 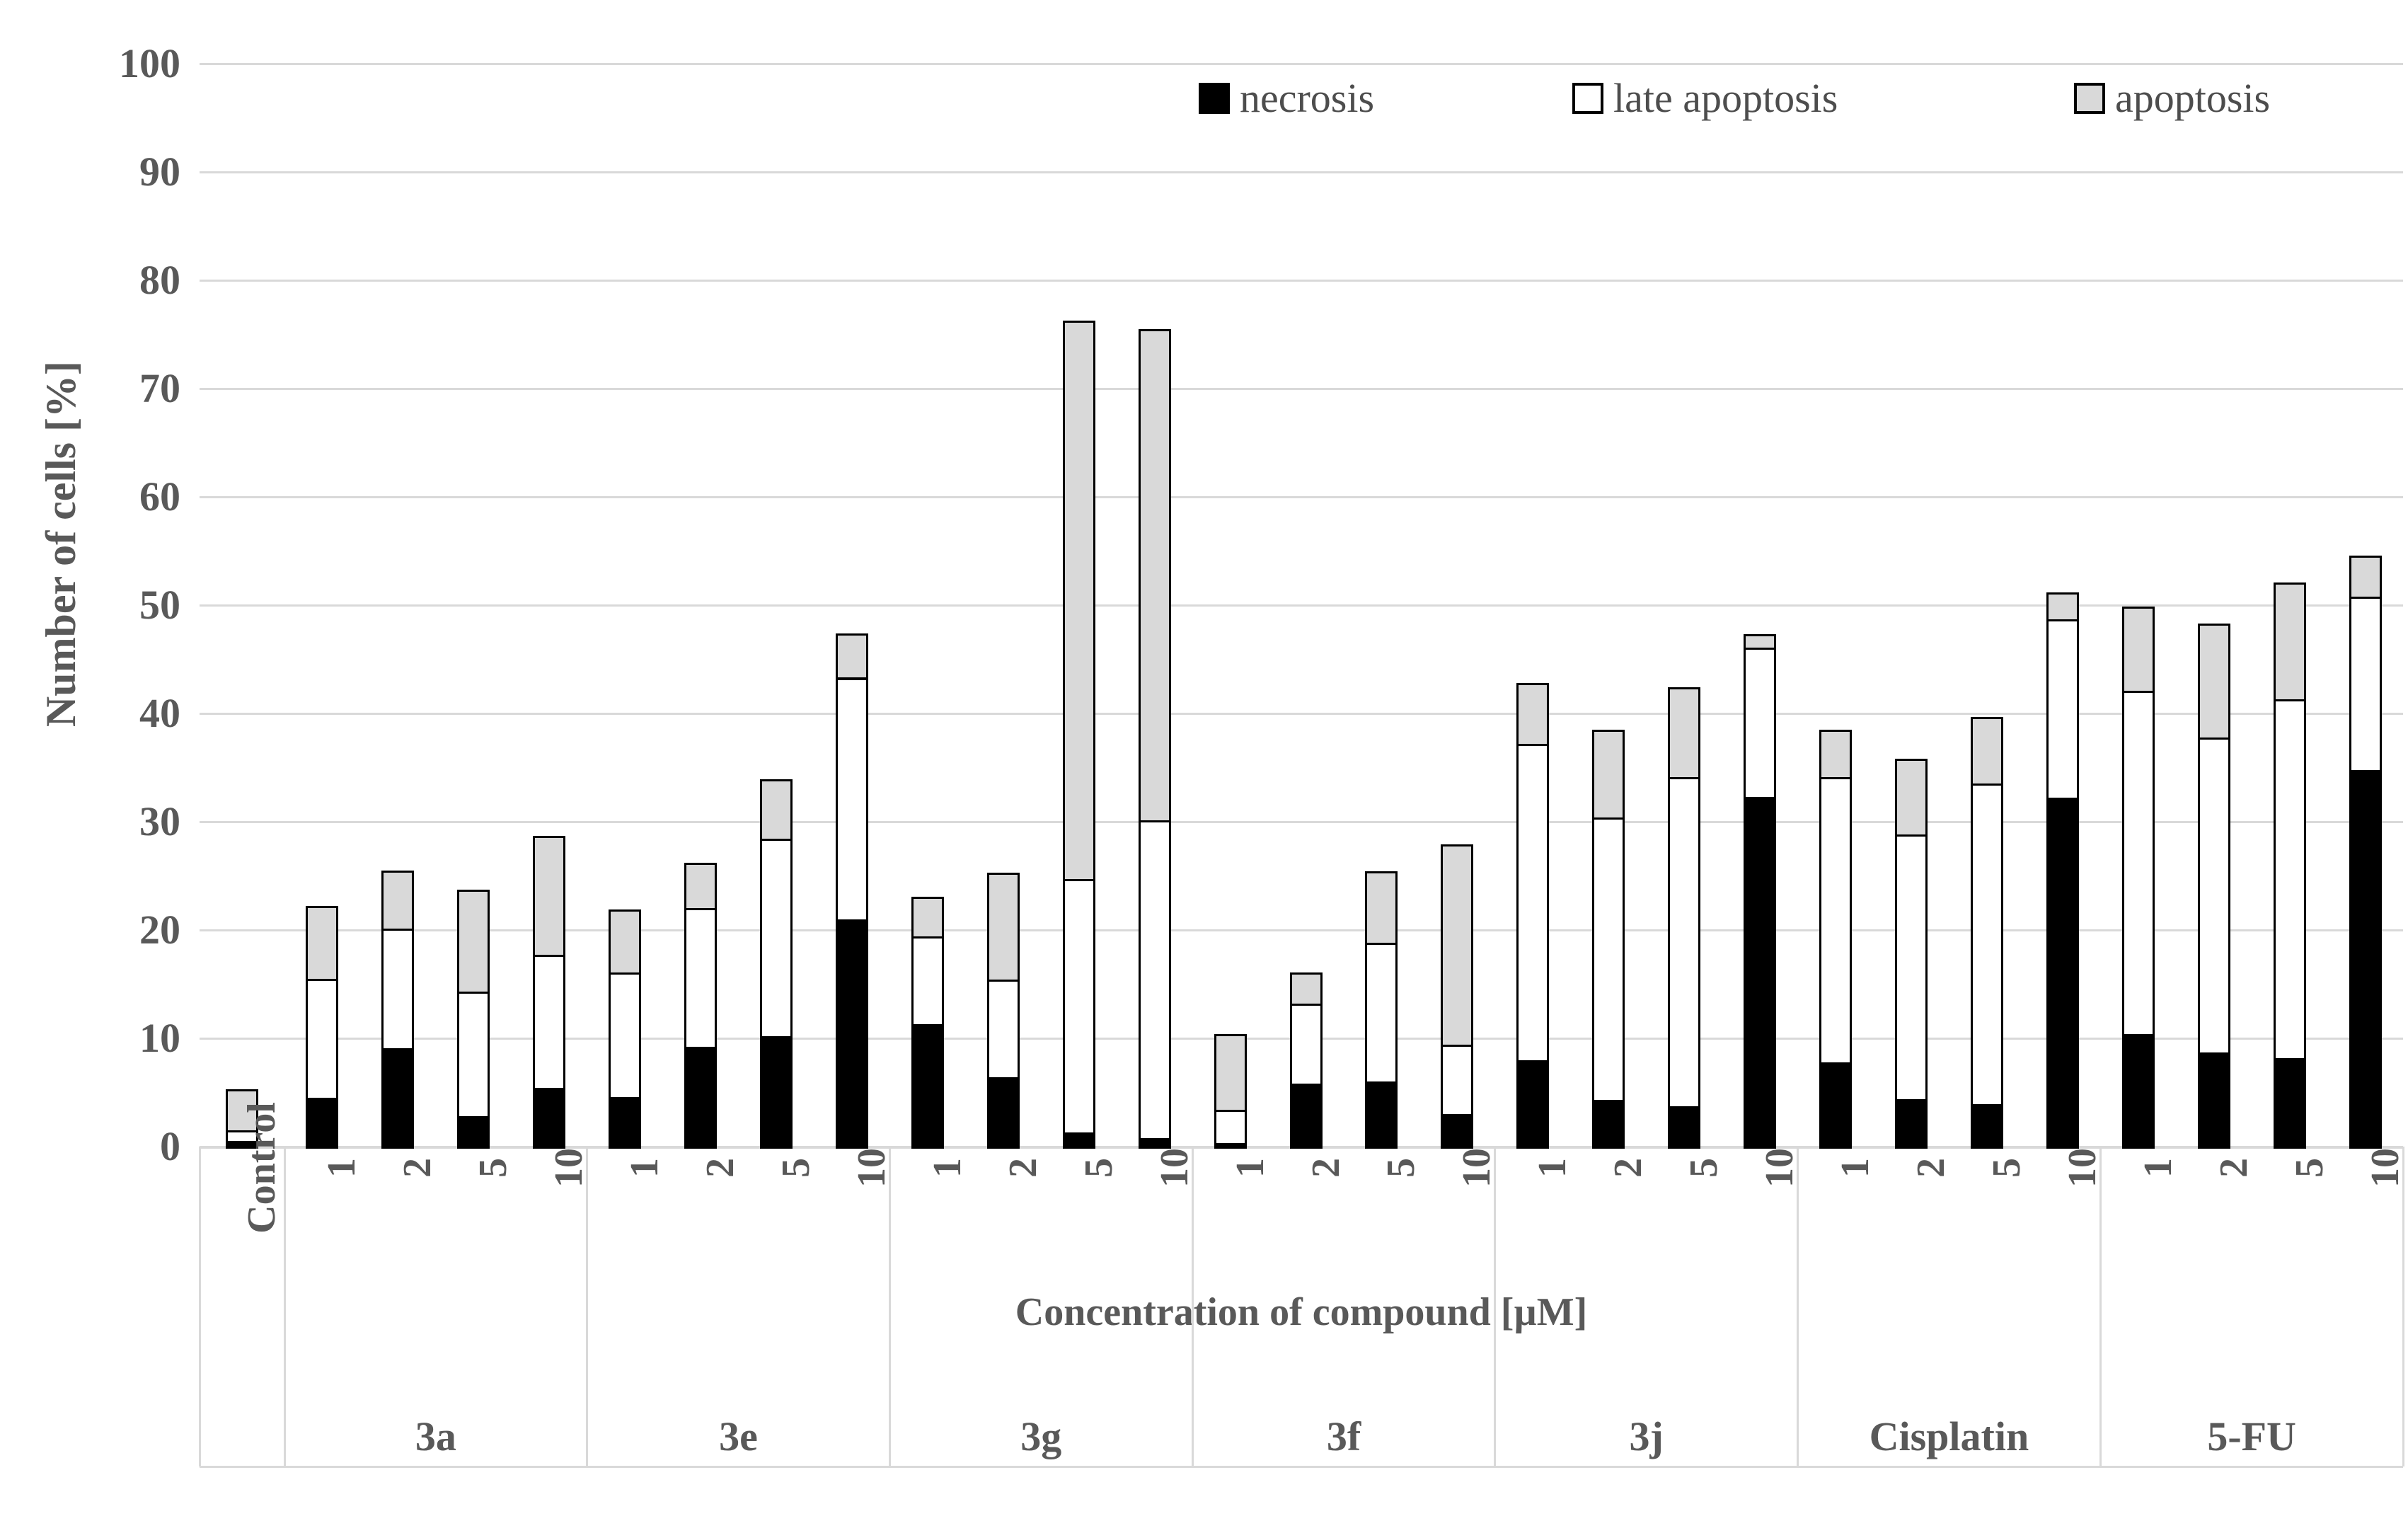 What do you see at coordinates (1250, 1168) in the screenshot?
I see `x-tick-label-3f-1: 1` at bounding box center [1250, 1168].